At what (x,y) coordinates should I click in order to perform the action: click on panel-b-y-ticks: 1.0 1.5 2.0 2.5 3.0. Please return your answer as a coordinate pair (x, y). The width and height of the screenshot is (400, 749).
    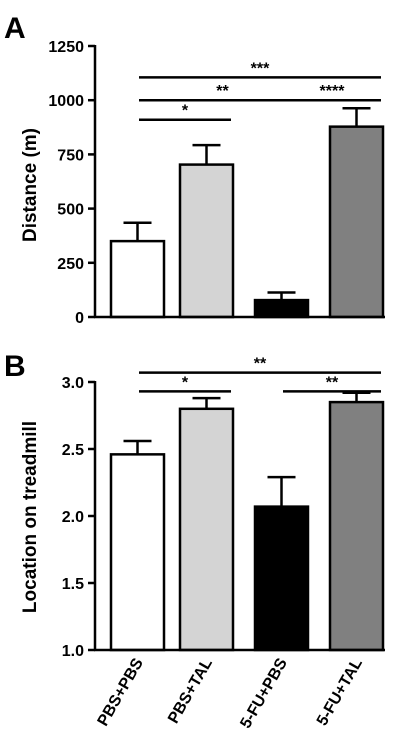
    Looking at the image, I should click on (78, 517).